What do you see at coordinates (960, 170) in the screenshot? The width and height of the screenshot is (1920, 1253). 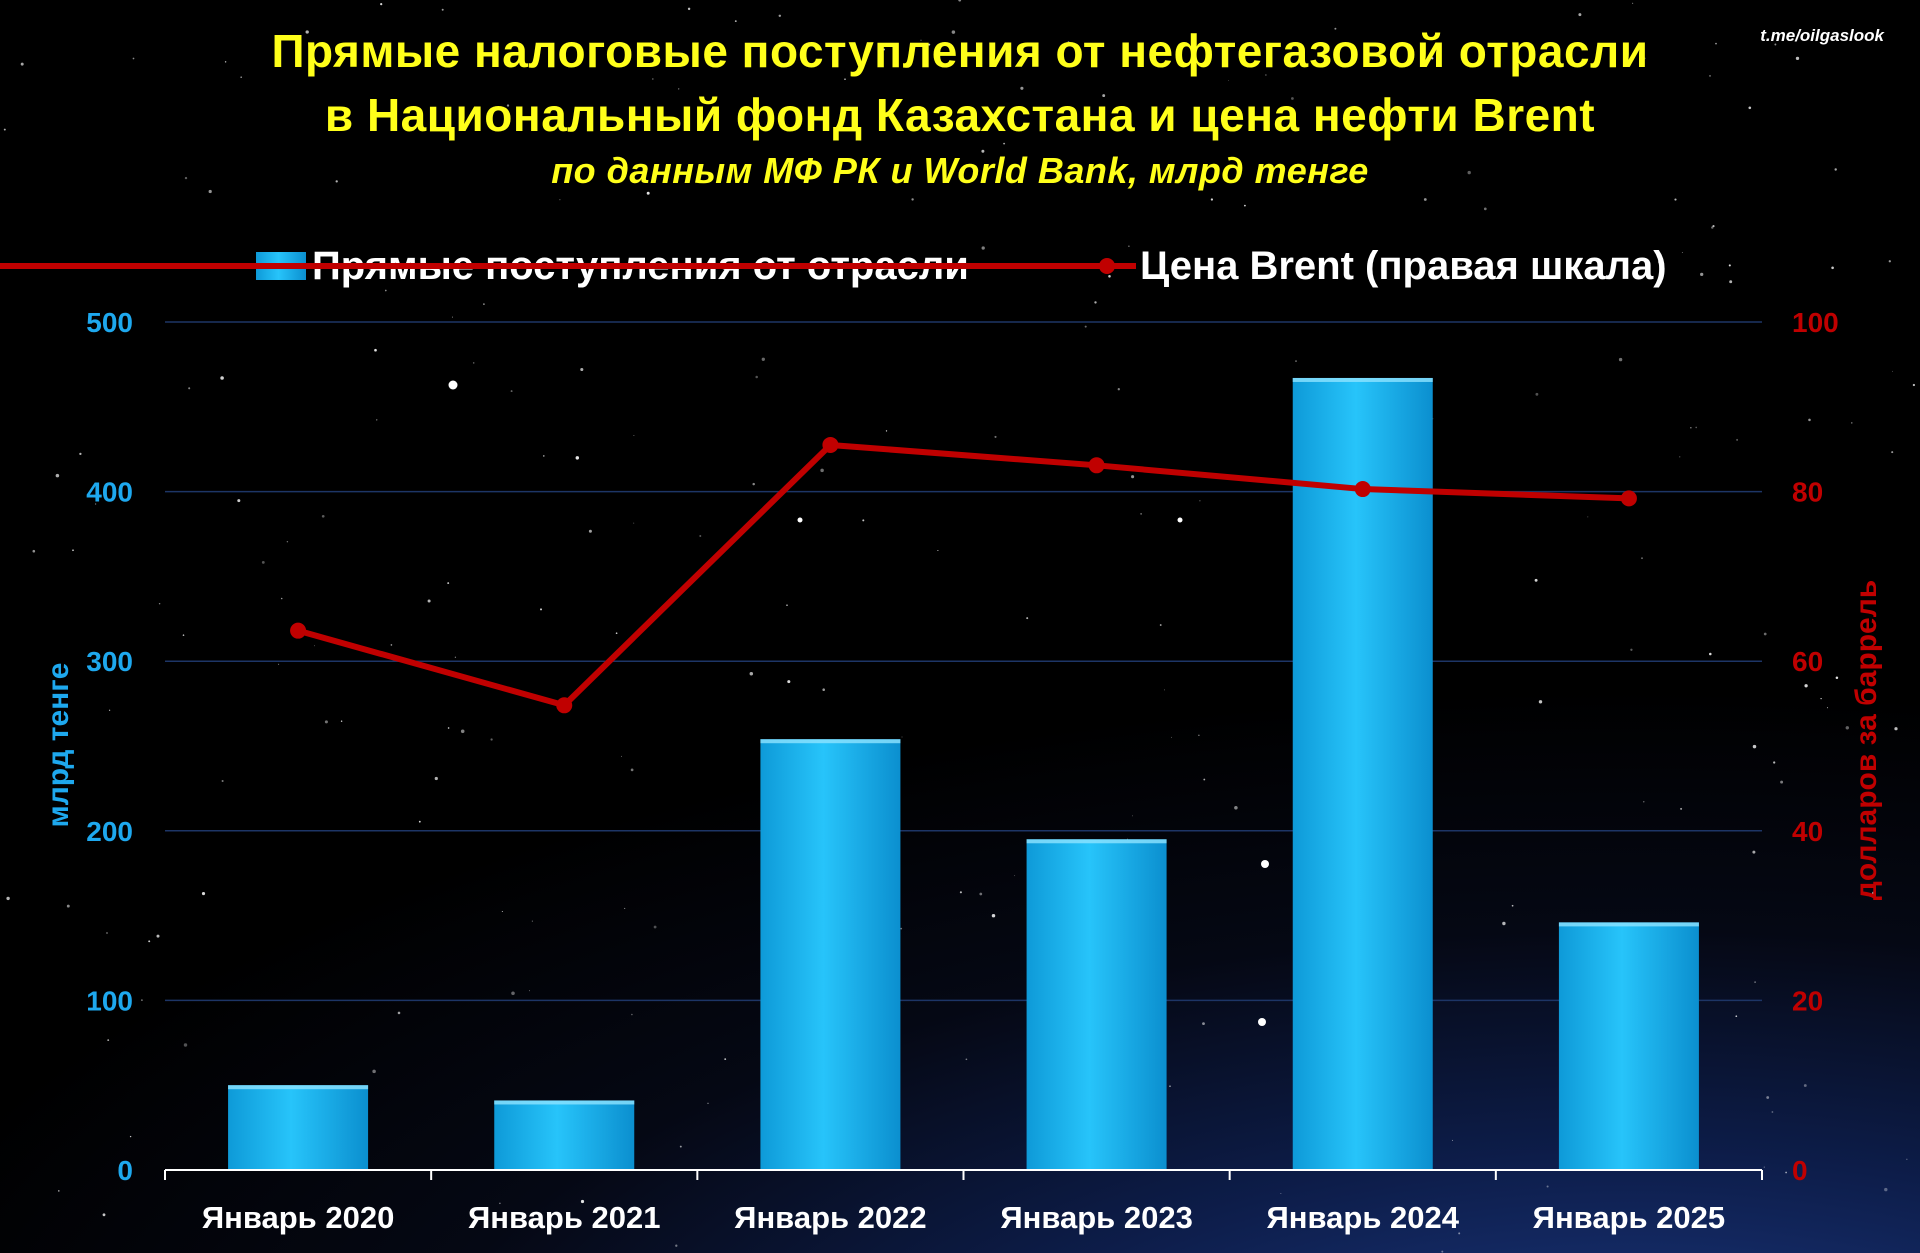 I see `chart-subtitle: по данным МФ РК и World Bank, млрд тенге` at bounding box center [960, 170].